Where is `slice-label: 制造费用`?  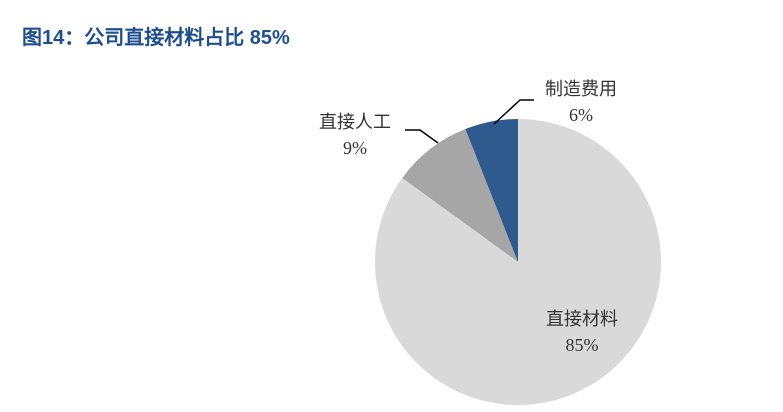
slice-label: 制造费用 is located at coordinates (581, 89).